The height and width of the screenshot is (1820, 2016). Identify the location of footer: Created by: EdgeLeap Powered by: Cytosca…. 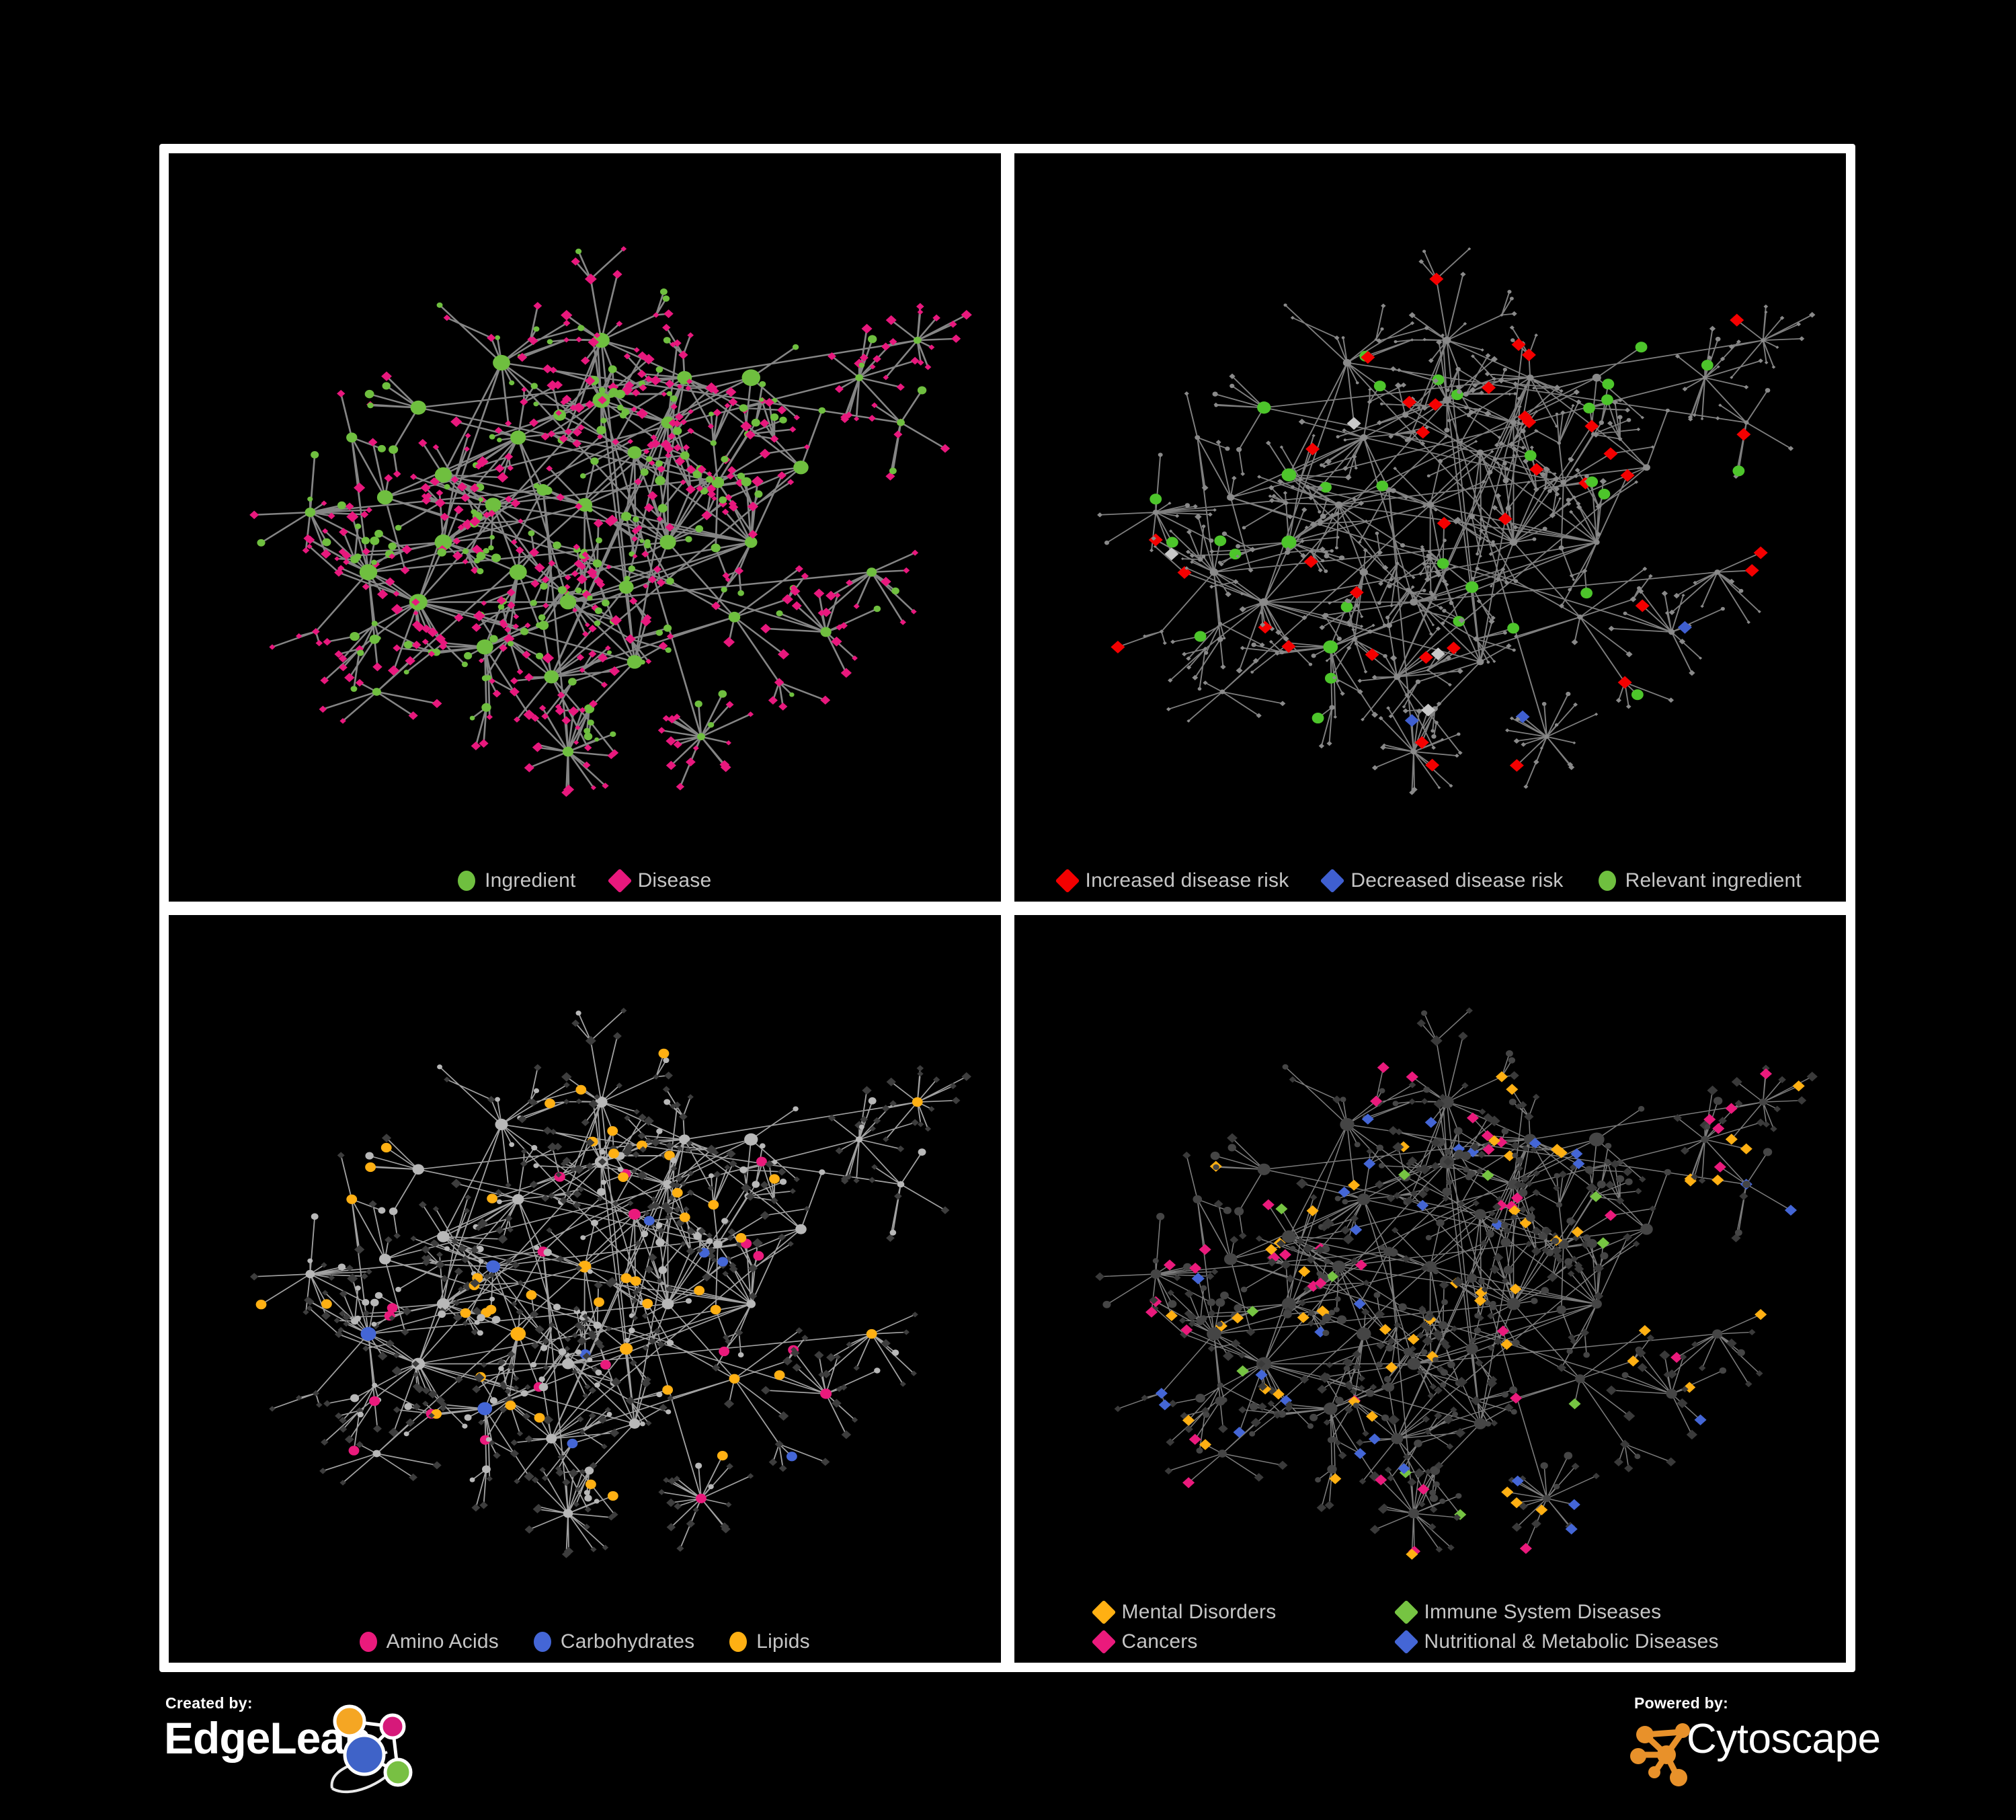
(1008, 1745).